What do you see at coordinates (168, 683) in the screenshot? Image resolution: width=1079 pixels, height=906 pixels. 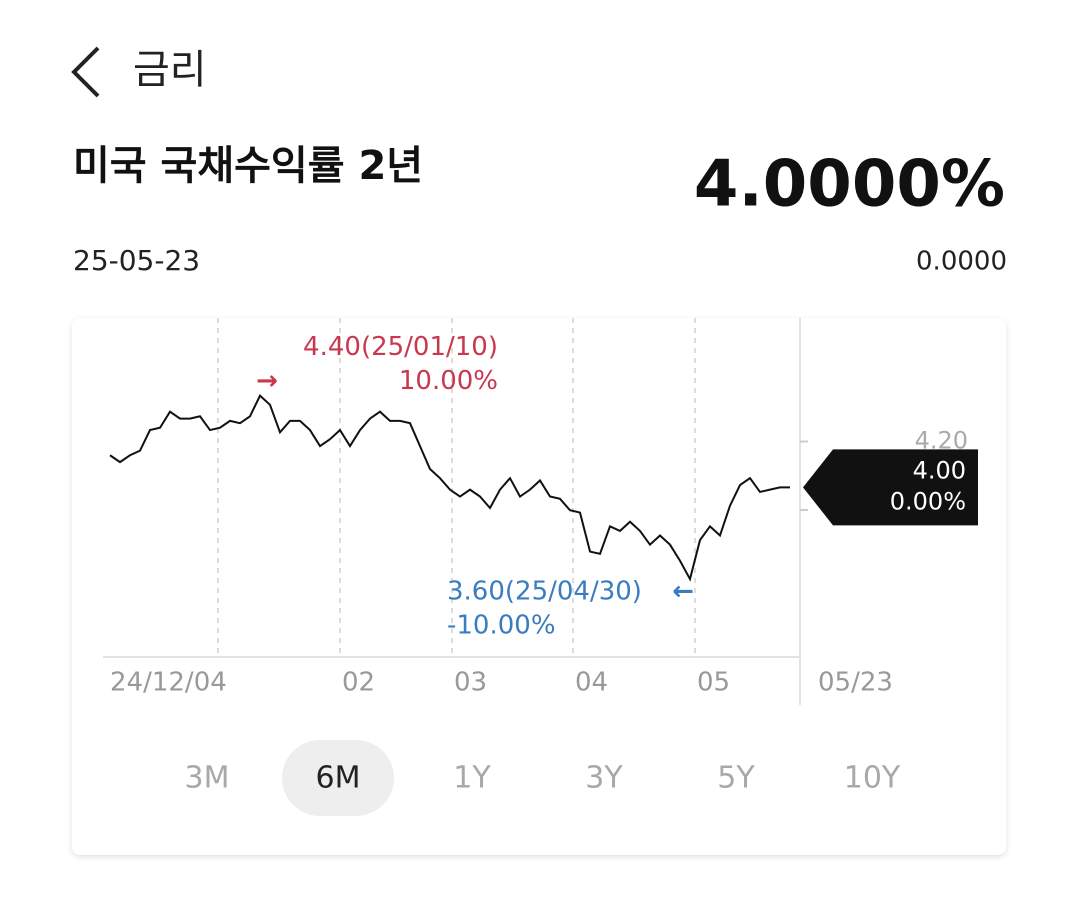 I see `x-tick-label: 24/12/04` at bounding box center [168, 683].